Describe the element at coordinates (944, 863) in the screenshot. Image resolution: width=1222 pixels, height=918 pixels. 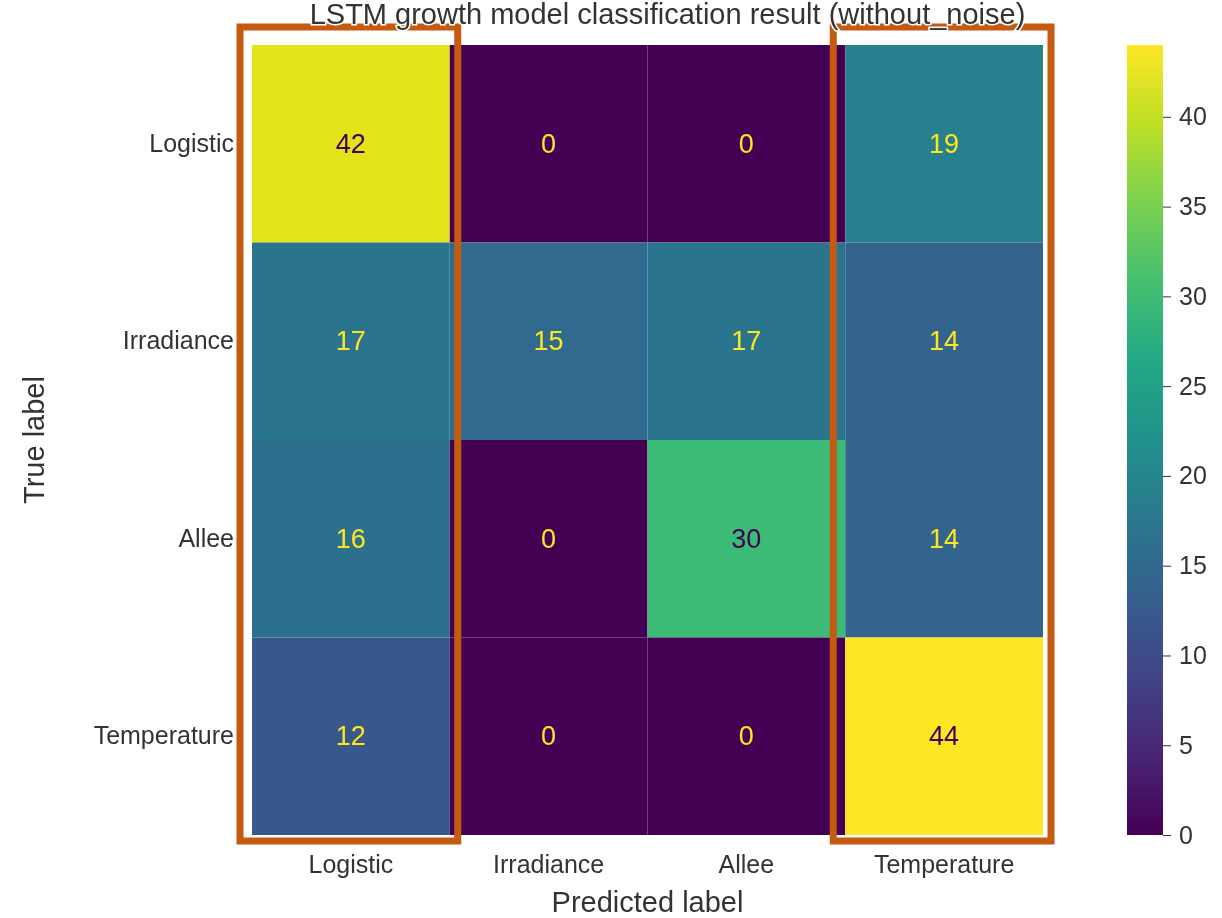
I see `x-tick-label: Temperature` at that location.